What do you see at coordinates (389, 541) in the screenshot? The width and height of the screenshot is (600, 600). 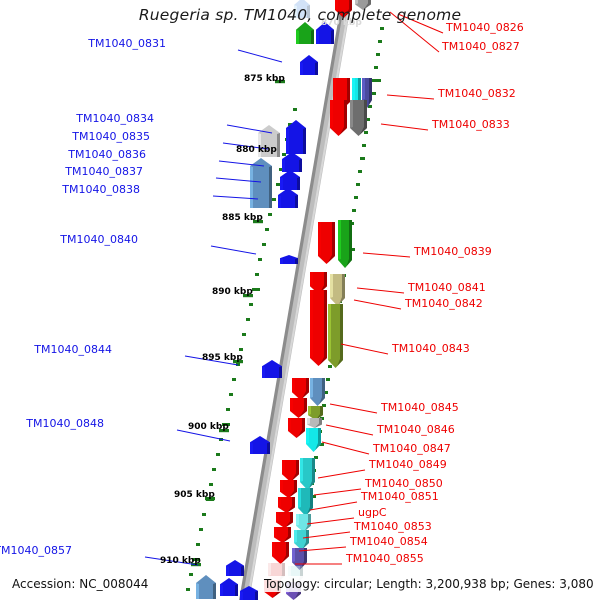 I see `gene-label-forward: TM1040_0854` at bounding box center [389, 541].